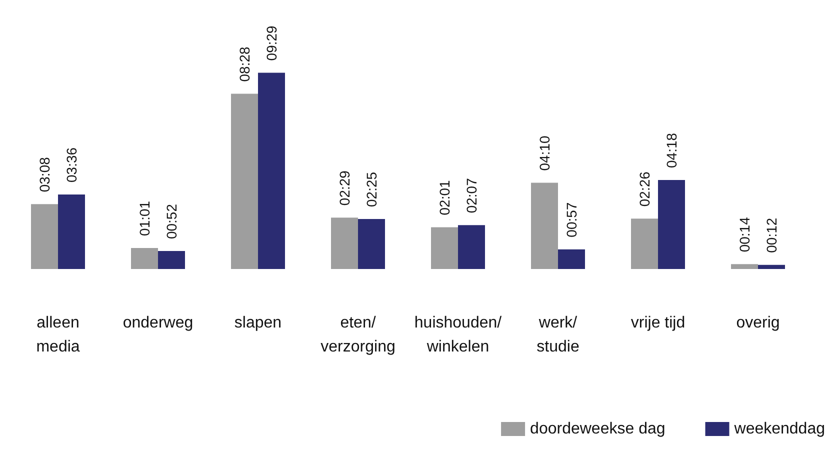 This screenshot has width=838, height=452. I want to click on data-label: 00:57, so click(572, 220).